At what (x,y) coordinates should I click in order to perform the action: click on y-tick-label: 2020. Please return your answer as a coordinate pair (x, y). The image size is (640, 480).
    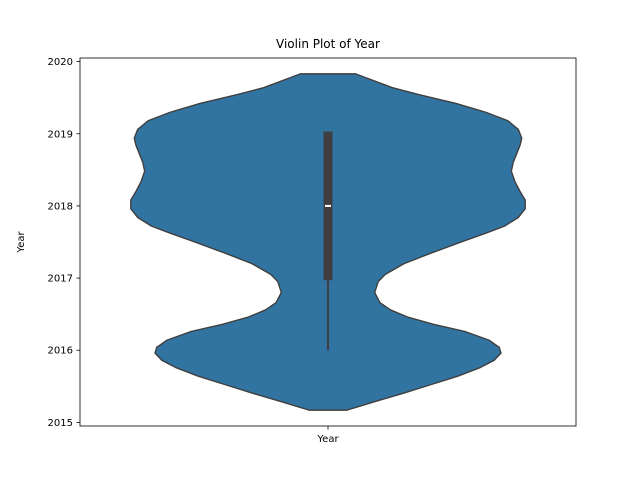
    Looking at the image, I should click on (60, 62).